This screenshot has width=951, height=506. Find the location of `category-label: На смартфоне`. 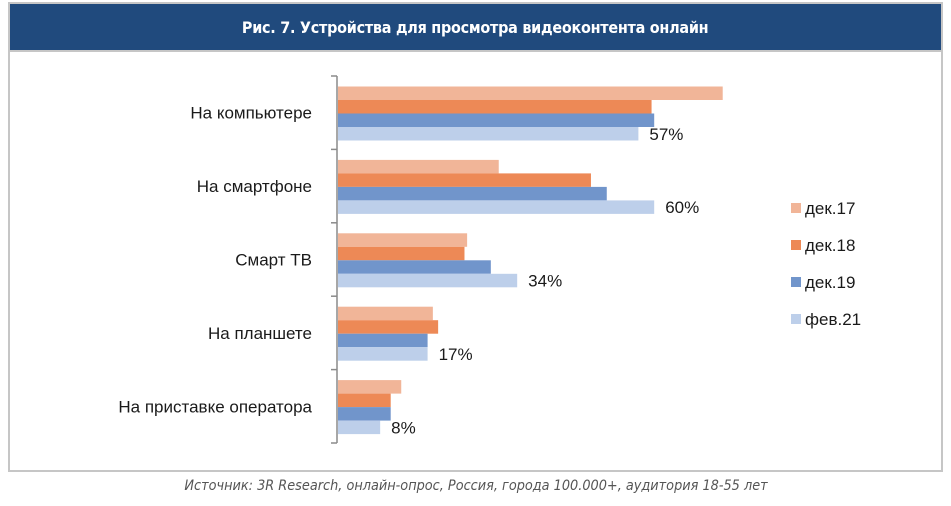

category-label: На смартфоне is located at coordinates (254, 186).